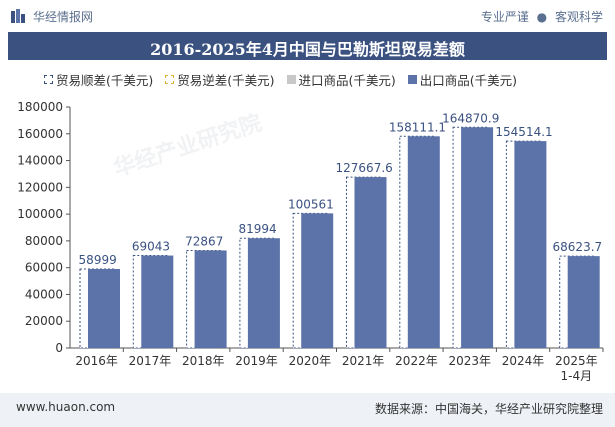  Describe the element at coordinates (417, 127) in the screenshot. I see `data-label: 158111.1` at that location.